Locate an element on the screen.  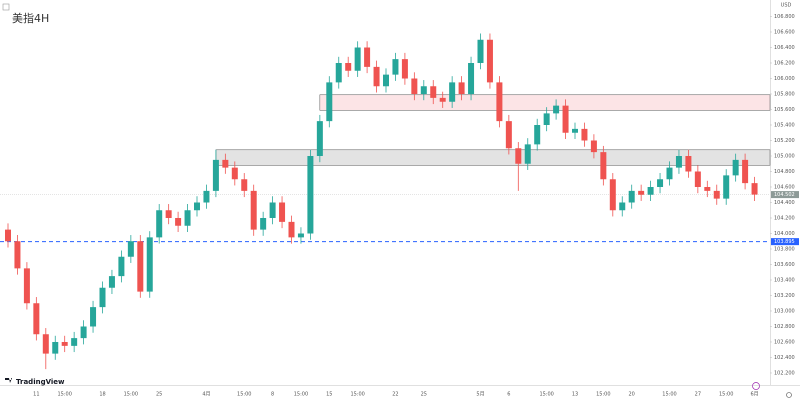
logo-icon is located at coordinates (8, 380).